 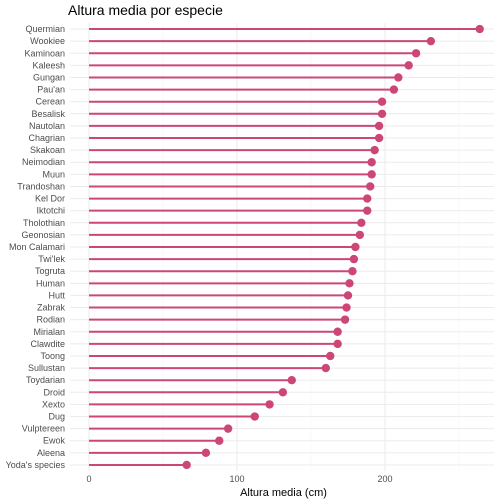 What do you see at coordinates (41, 186) in the screenshot?
I see `y-tick-label: Trandoshan` at bounding box center [41, 186].